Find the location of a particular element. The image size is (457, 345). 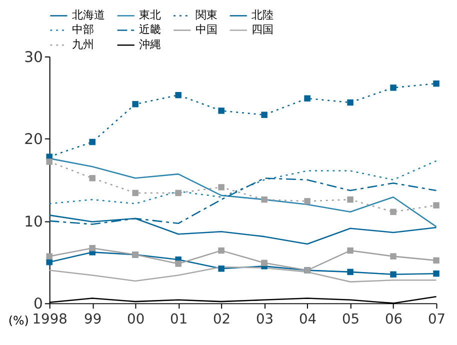

y-tick-label: 10 is located at coordinates (33, 221).